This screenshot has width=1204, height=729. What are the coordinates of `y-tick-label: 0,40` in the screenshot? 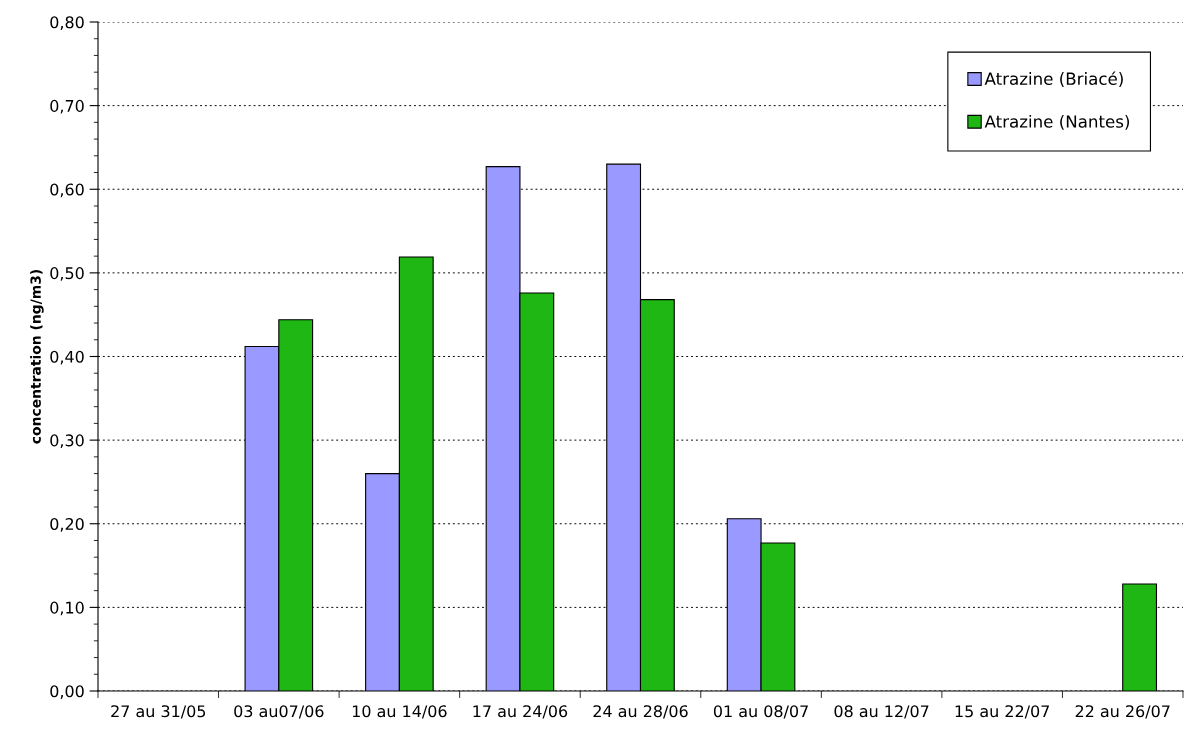 It's located at (67, 357).